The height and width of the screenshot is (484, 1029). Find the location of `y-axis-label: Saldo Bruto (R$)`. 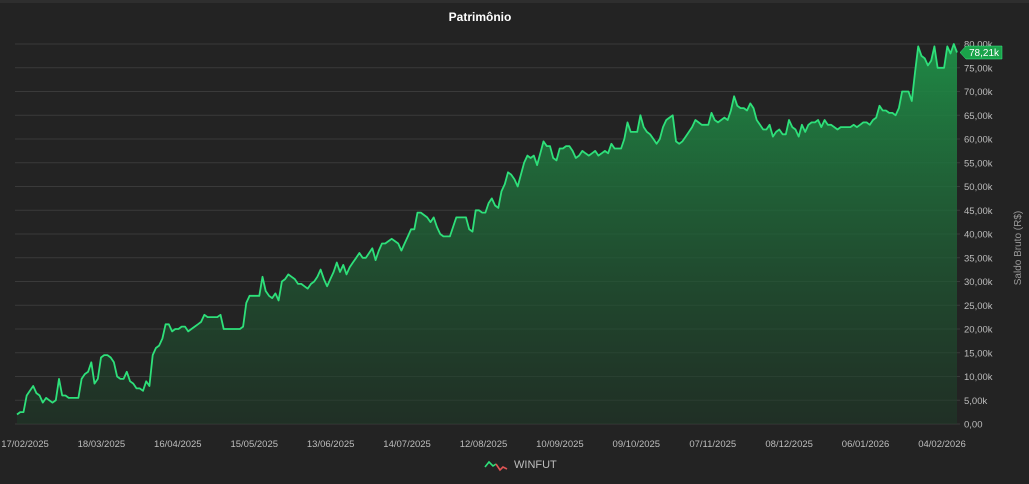

y-axis-label: Saldo Bruto (R$) is located at coordinates (1018, 248).